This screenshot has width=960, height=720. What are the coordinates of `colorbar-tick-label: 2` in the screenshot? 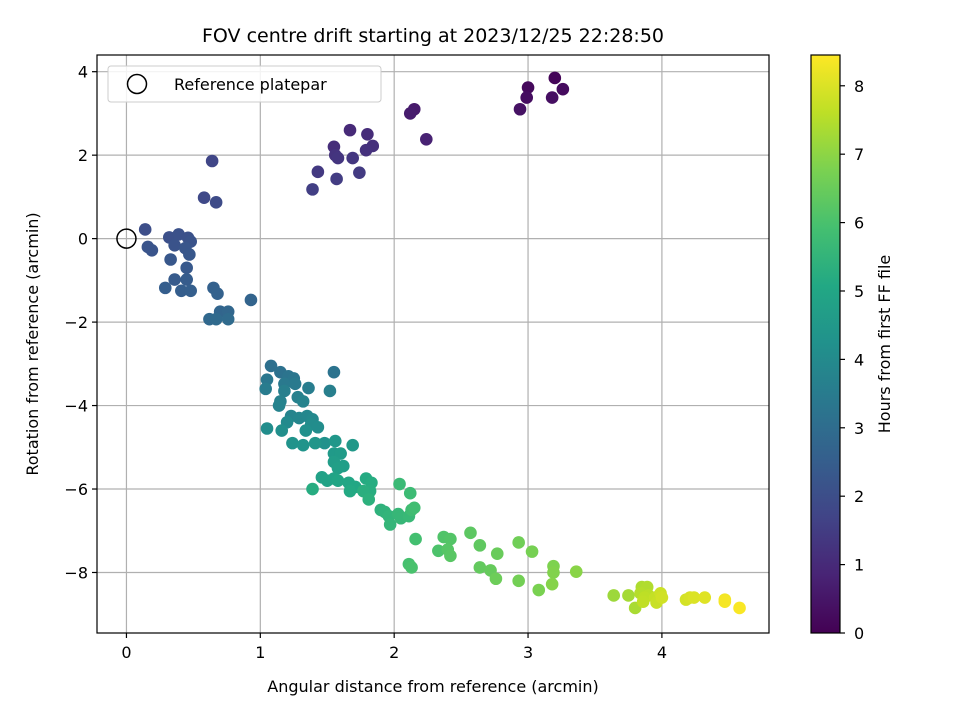 It's located at (859, 496).